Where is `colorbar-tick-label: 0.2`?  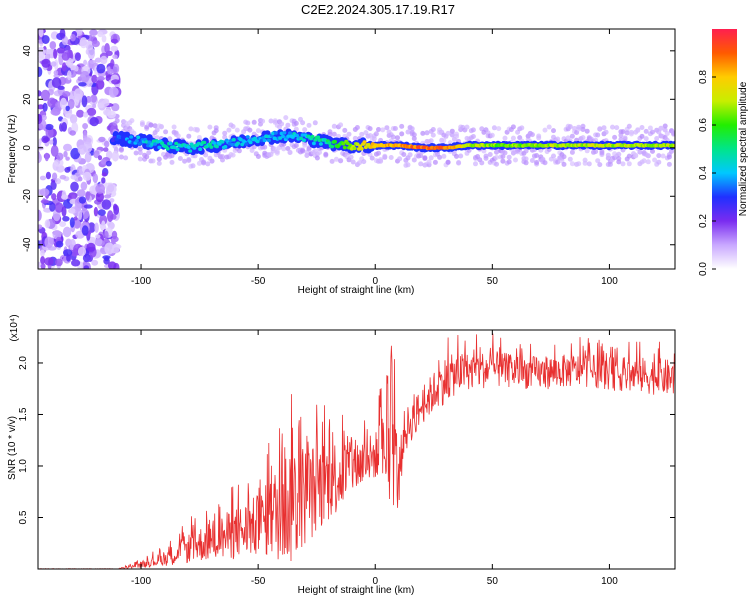
colorbar-tick-label: 0.2 is located at coordinates (703, 221).